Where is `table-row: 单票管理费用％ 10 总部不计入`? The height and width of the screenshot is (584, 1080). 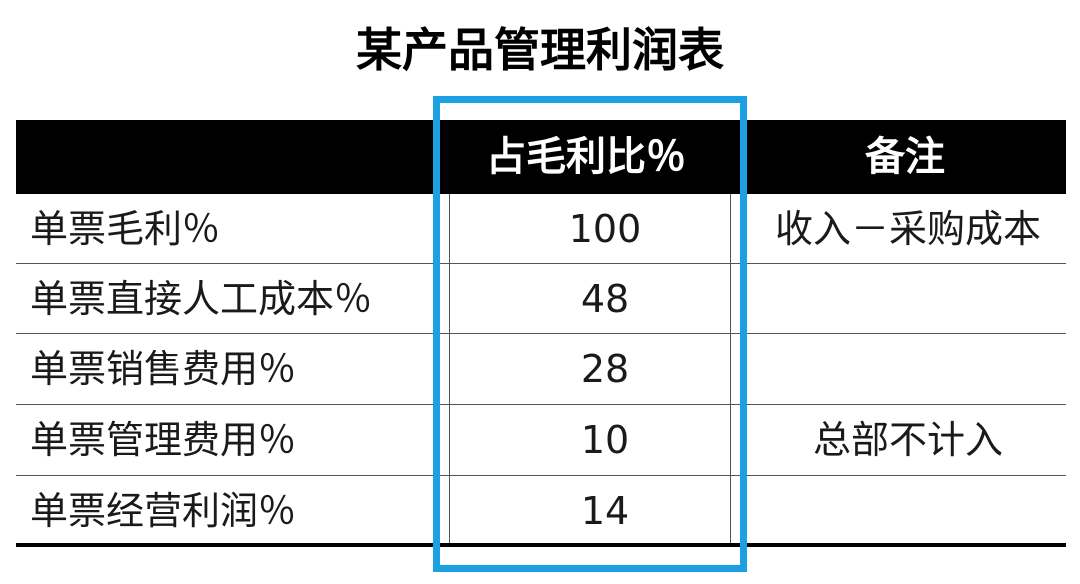
table-row: 单票管理费用％ 10 总部不计入 is located at coordinates (541, 440).